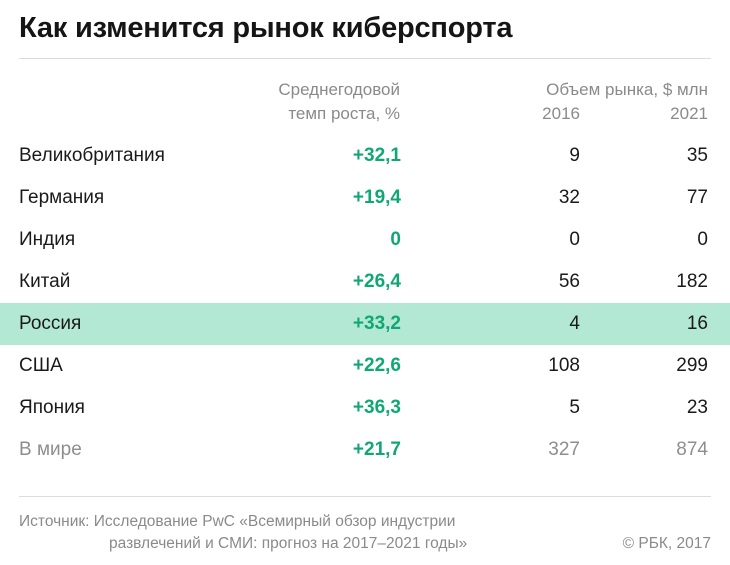 This screenshot has height=565, width=730. I want to click on country-label: Великобритания, so click(92, 155).